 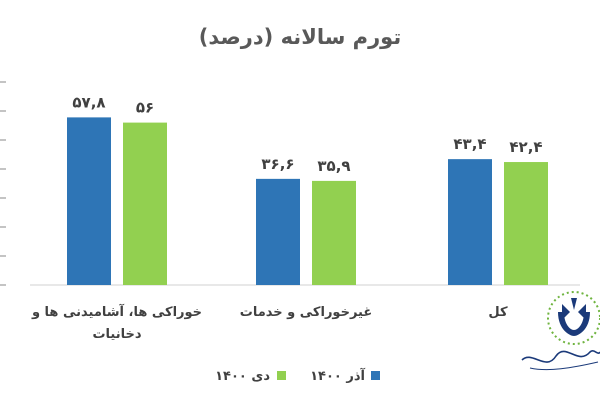 I want to click on chart-title: تورم سالانه (درصد), so click(x=300, y=37).